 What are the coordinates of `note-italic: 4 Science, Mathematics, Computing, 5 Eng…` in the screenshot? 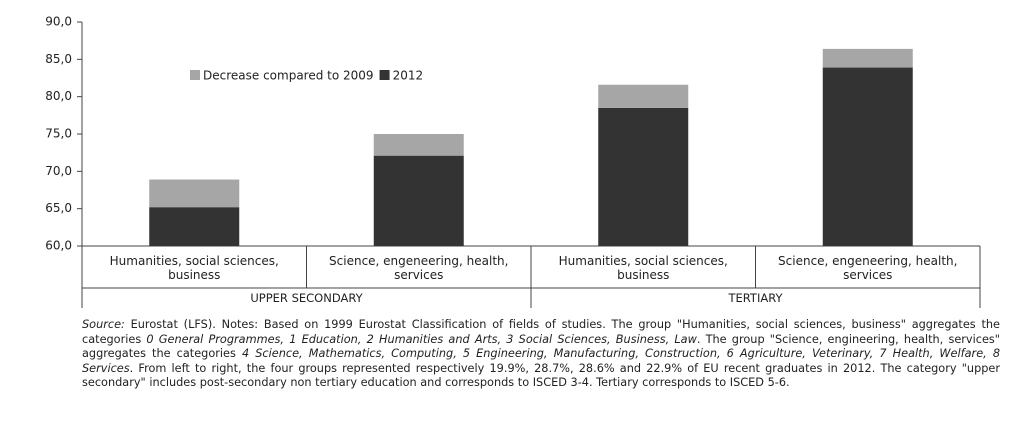 It's located at (541, 361).